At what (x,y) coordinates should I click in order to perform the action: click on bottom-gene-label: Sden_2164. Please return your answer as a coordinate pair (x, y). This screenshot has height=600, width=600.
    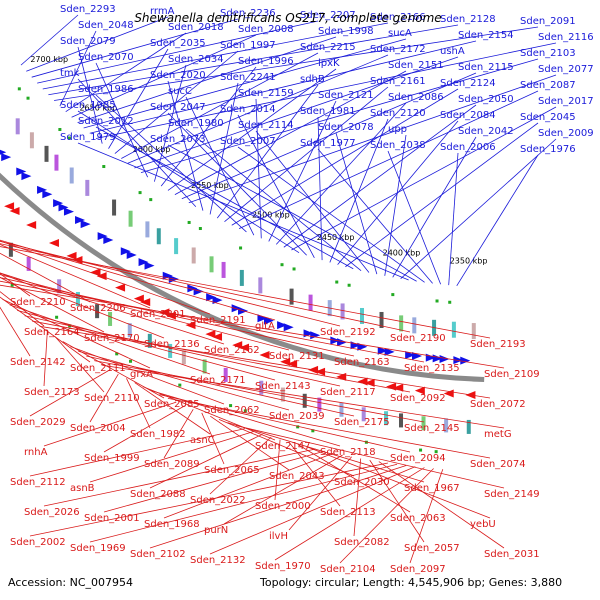
    Looking at the image, I should click on (52, 332).